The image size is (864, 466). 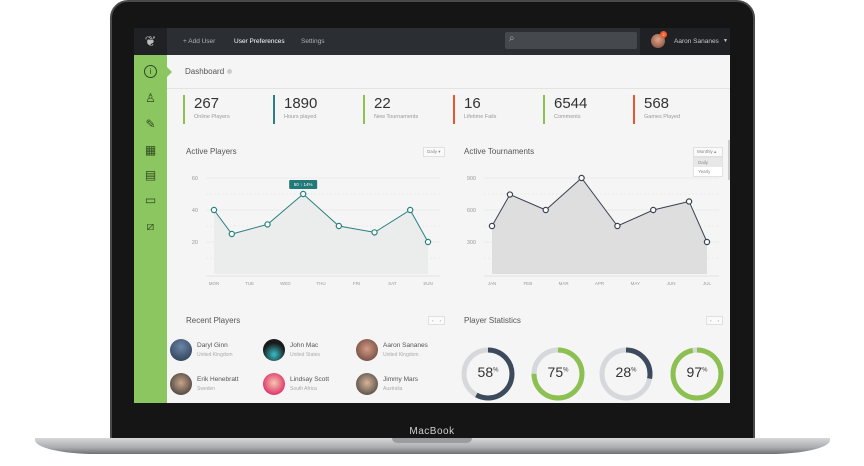 I want to click on add-user-link: + Add User, so click(x=199, y=41).